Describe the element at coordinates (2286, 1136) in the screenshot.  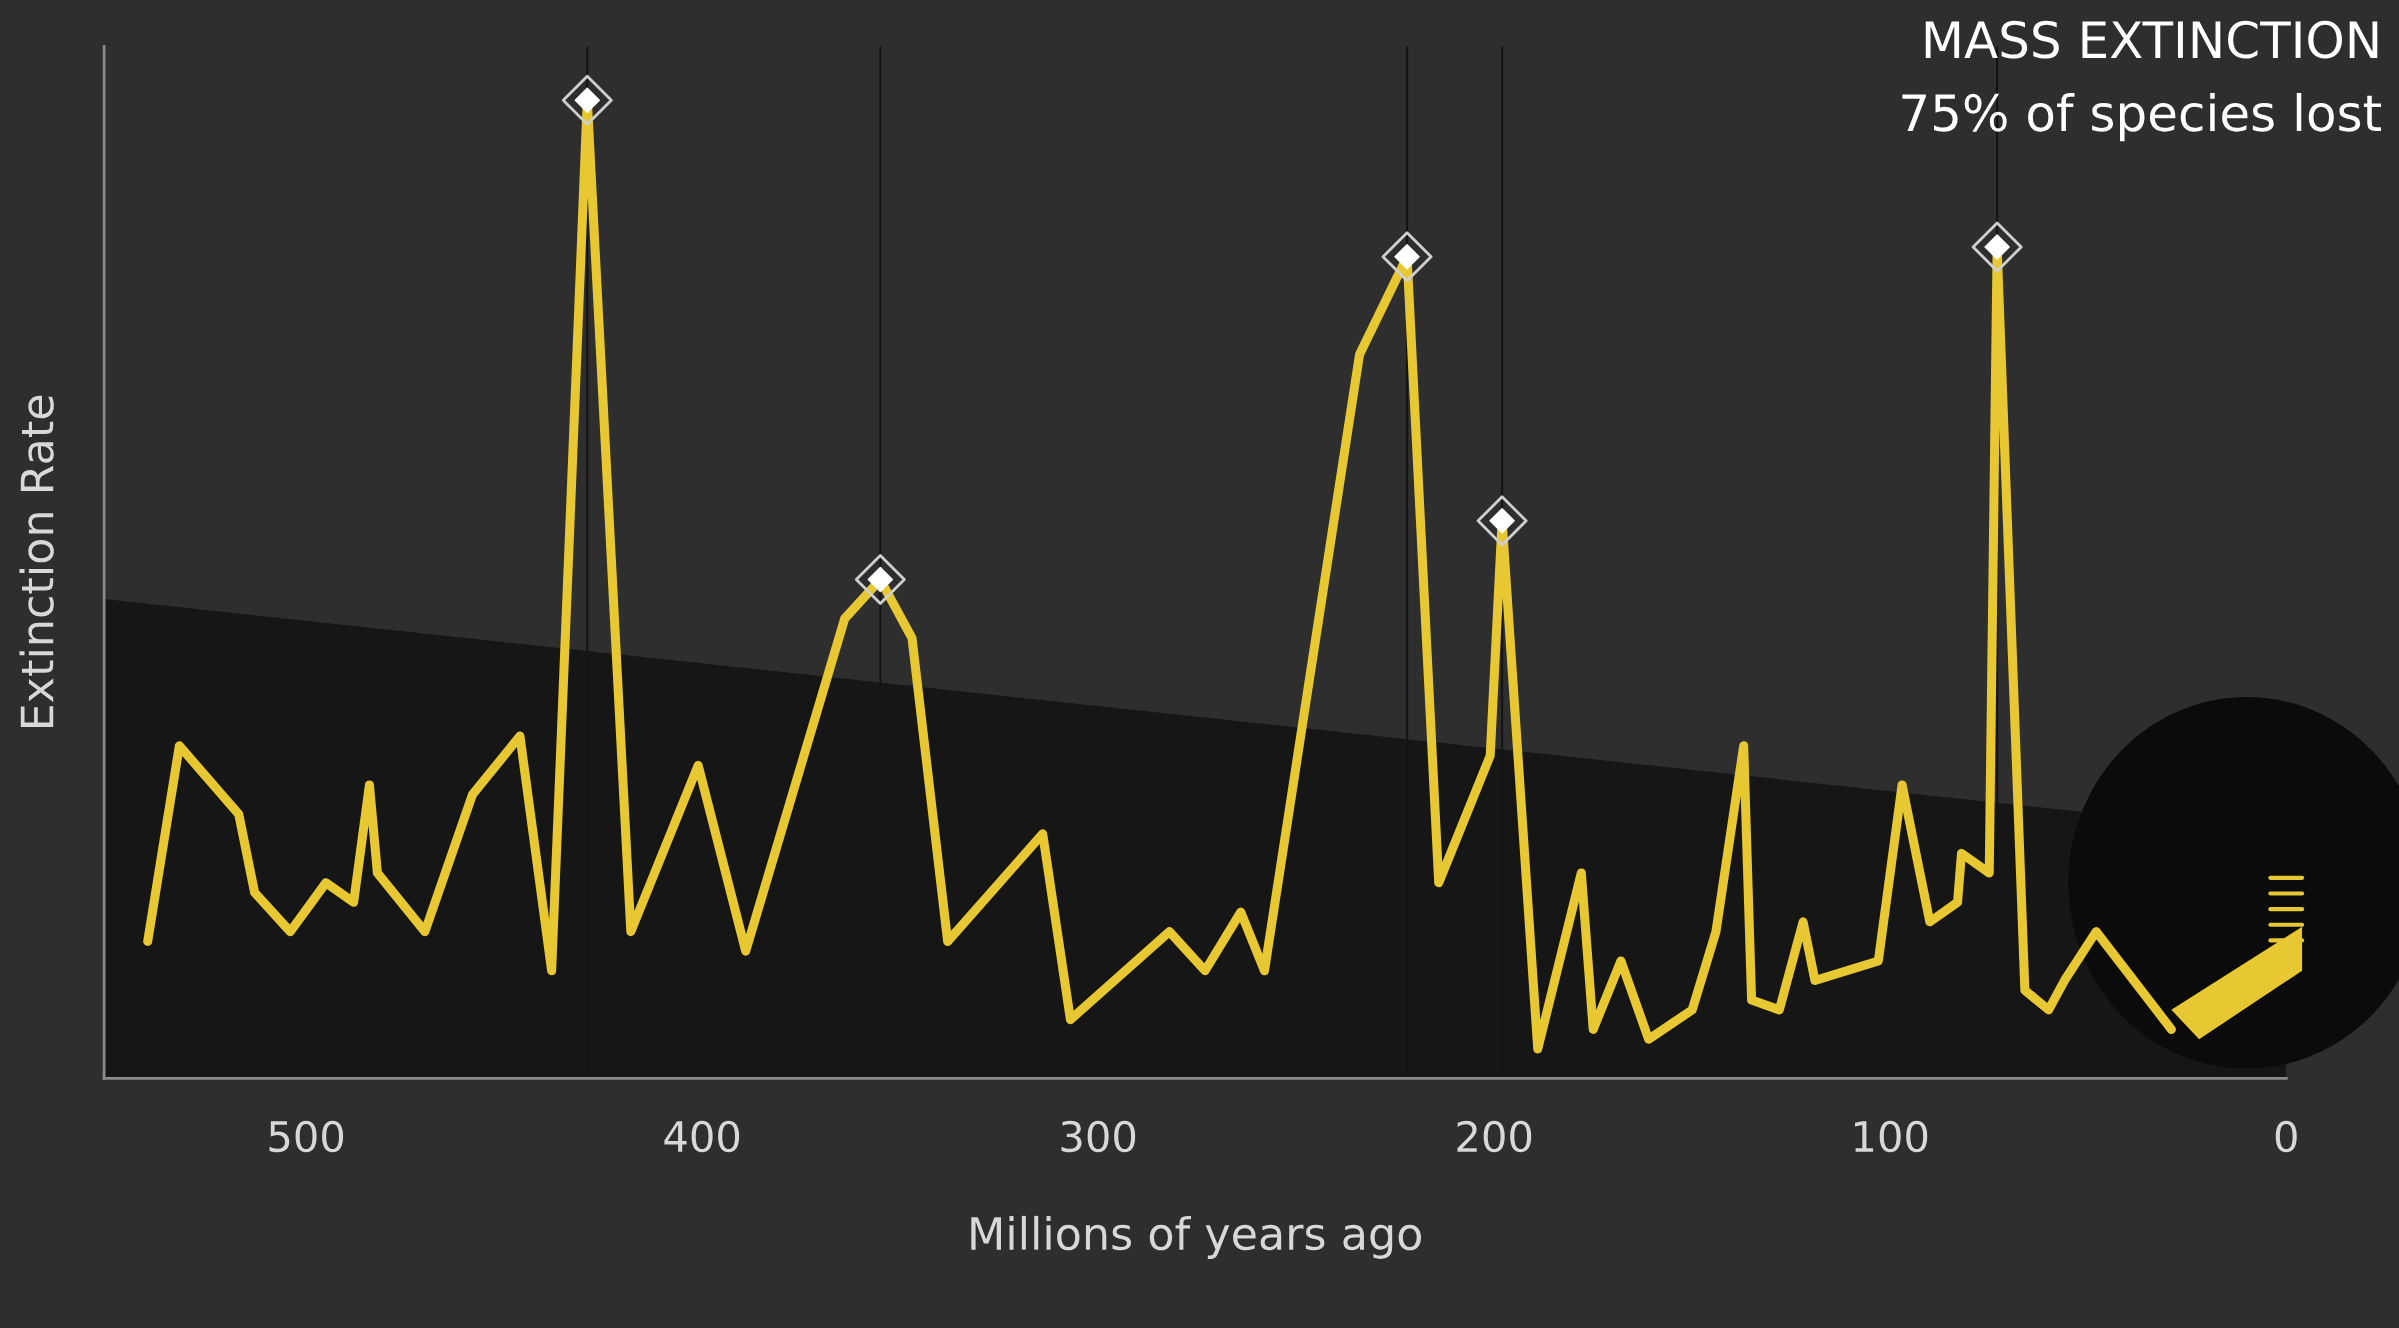
I see `x-tick-label: 0` at that location.